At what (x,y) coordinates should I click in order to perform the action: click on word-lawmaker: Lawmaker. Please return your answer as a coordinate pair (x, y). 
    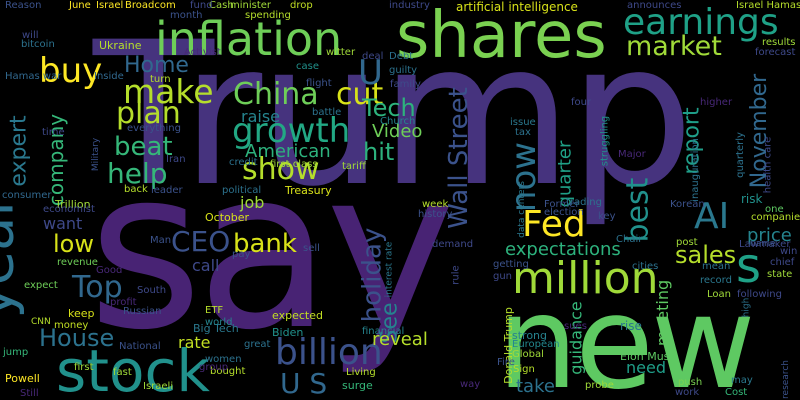
    Looking at the image, I should click on (765, 244).